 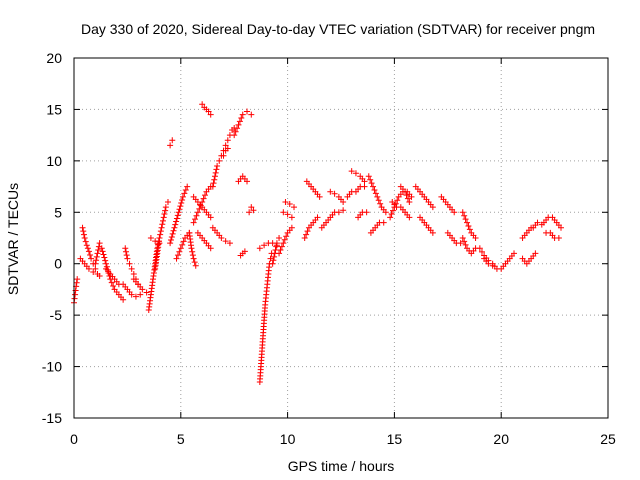 I want to click on y-tick-label: 10, so click(x=54, y=161).